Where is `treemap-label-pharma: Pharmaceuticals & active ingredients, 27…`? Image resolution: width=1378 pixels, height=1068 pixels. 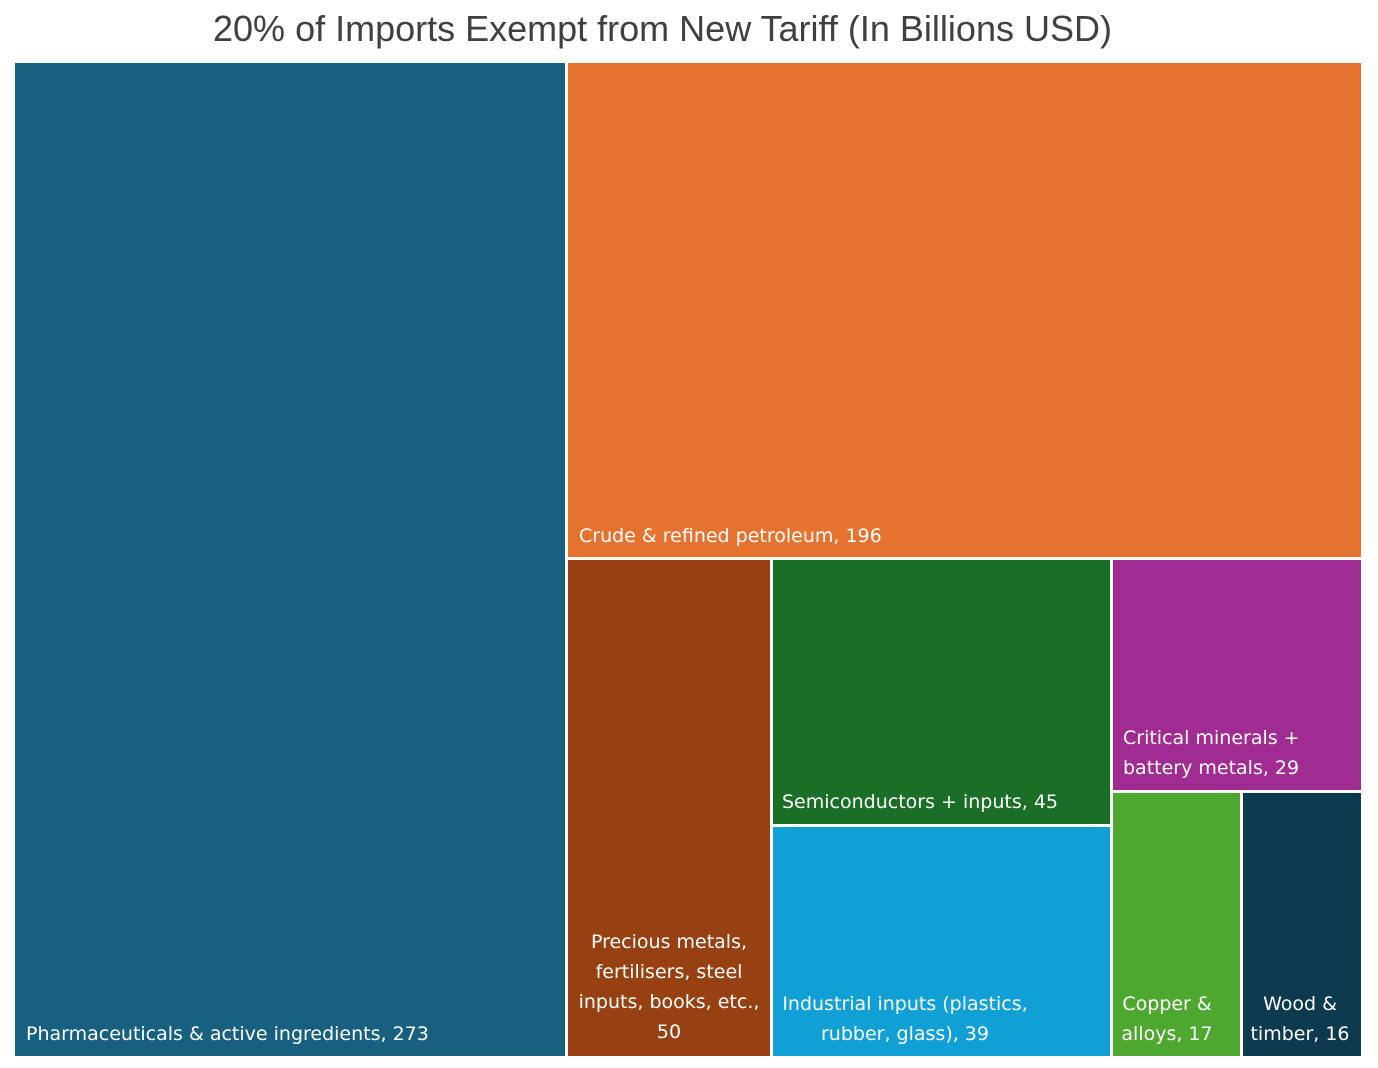
treemap-label-pharma: Pharmaceuticals & active ingredients, 27… is located at coordinates (227, 1034).